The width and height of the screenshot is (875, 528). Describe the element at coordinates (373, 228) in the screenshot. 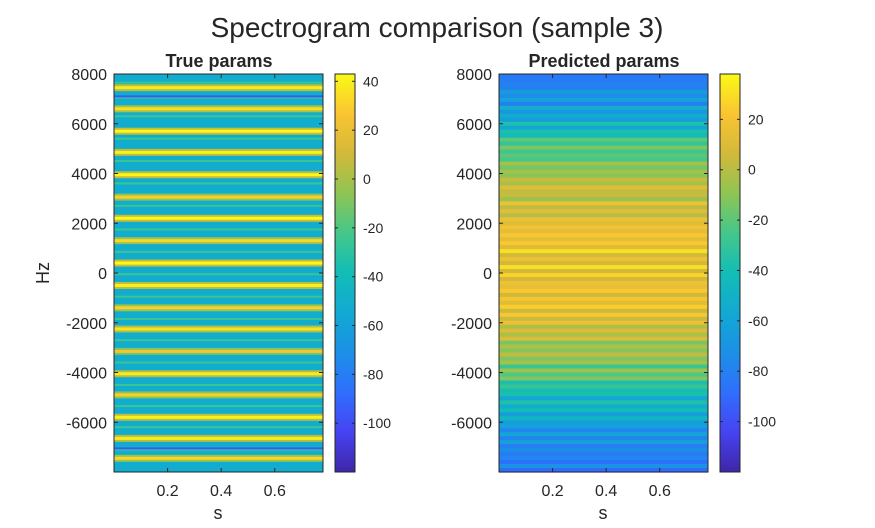

I see `true-params-colorbar-tick-label: -20` at that location.